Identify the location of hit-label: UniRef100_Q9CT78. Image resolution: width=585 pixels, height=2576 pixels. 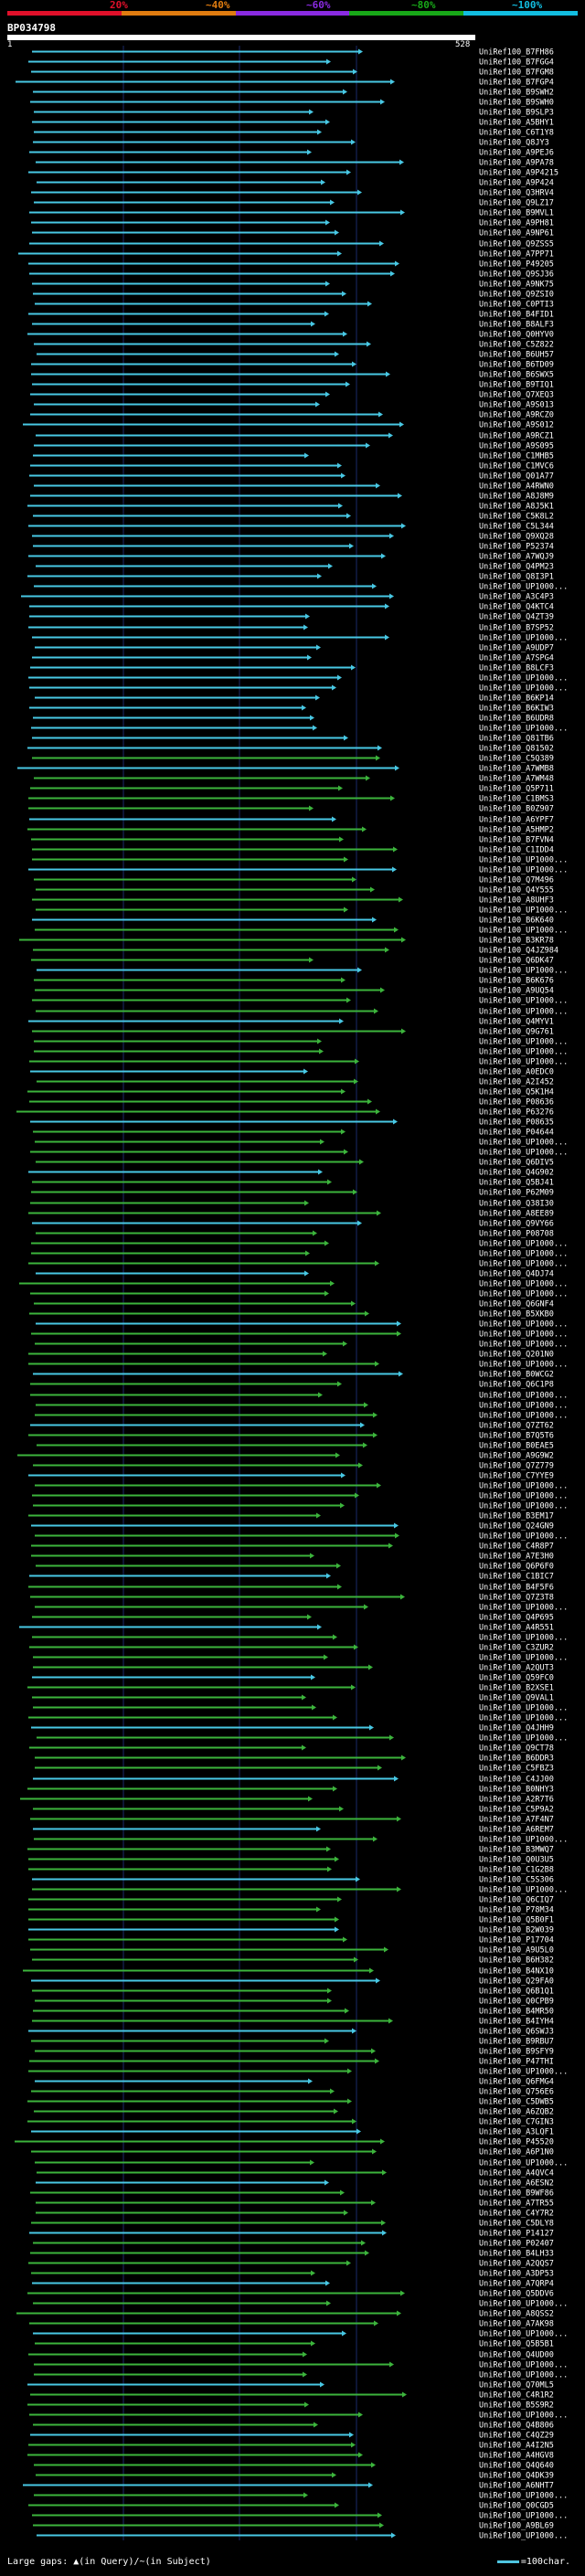
(516, 1749).